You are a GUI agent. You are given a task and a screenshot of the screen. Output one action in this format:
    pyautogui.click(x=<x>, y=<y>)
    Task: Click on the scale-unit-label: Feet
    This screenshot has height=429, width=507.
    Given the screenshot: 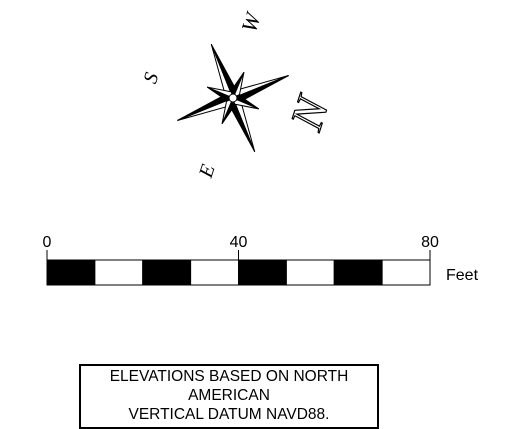 What is the action you would take?
    pyautogui.click(x=462, y=275)
    